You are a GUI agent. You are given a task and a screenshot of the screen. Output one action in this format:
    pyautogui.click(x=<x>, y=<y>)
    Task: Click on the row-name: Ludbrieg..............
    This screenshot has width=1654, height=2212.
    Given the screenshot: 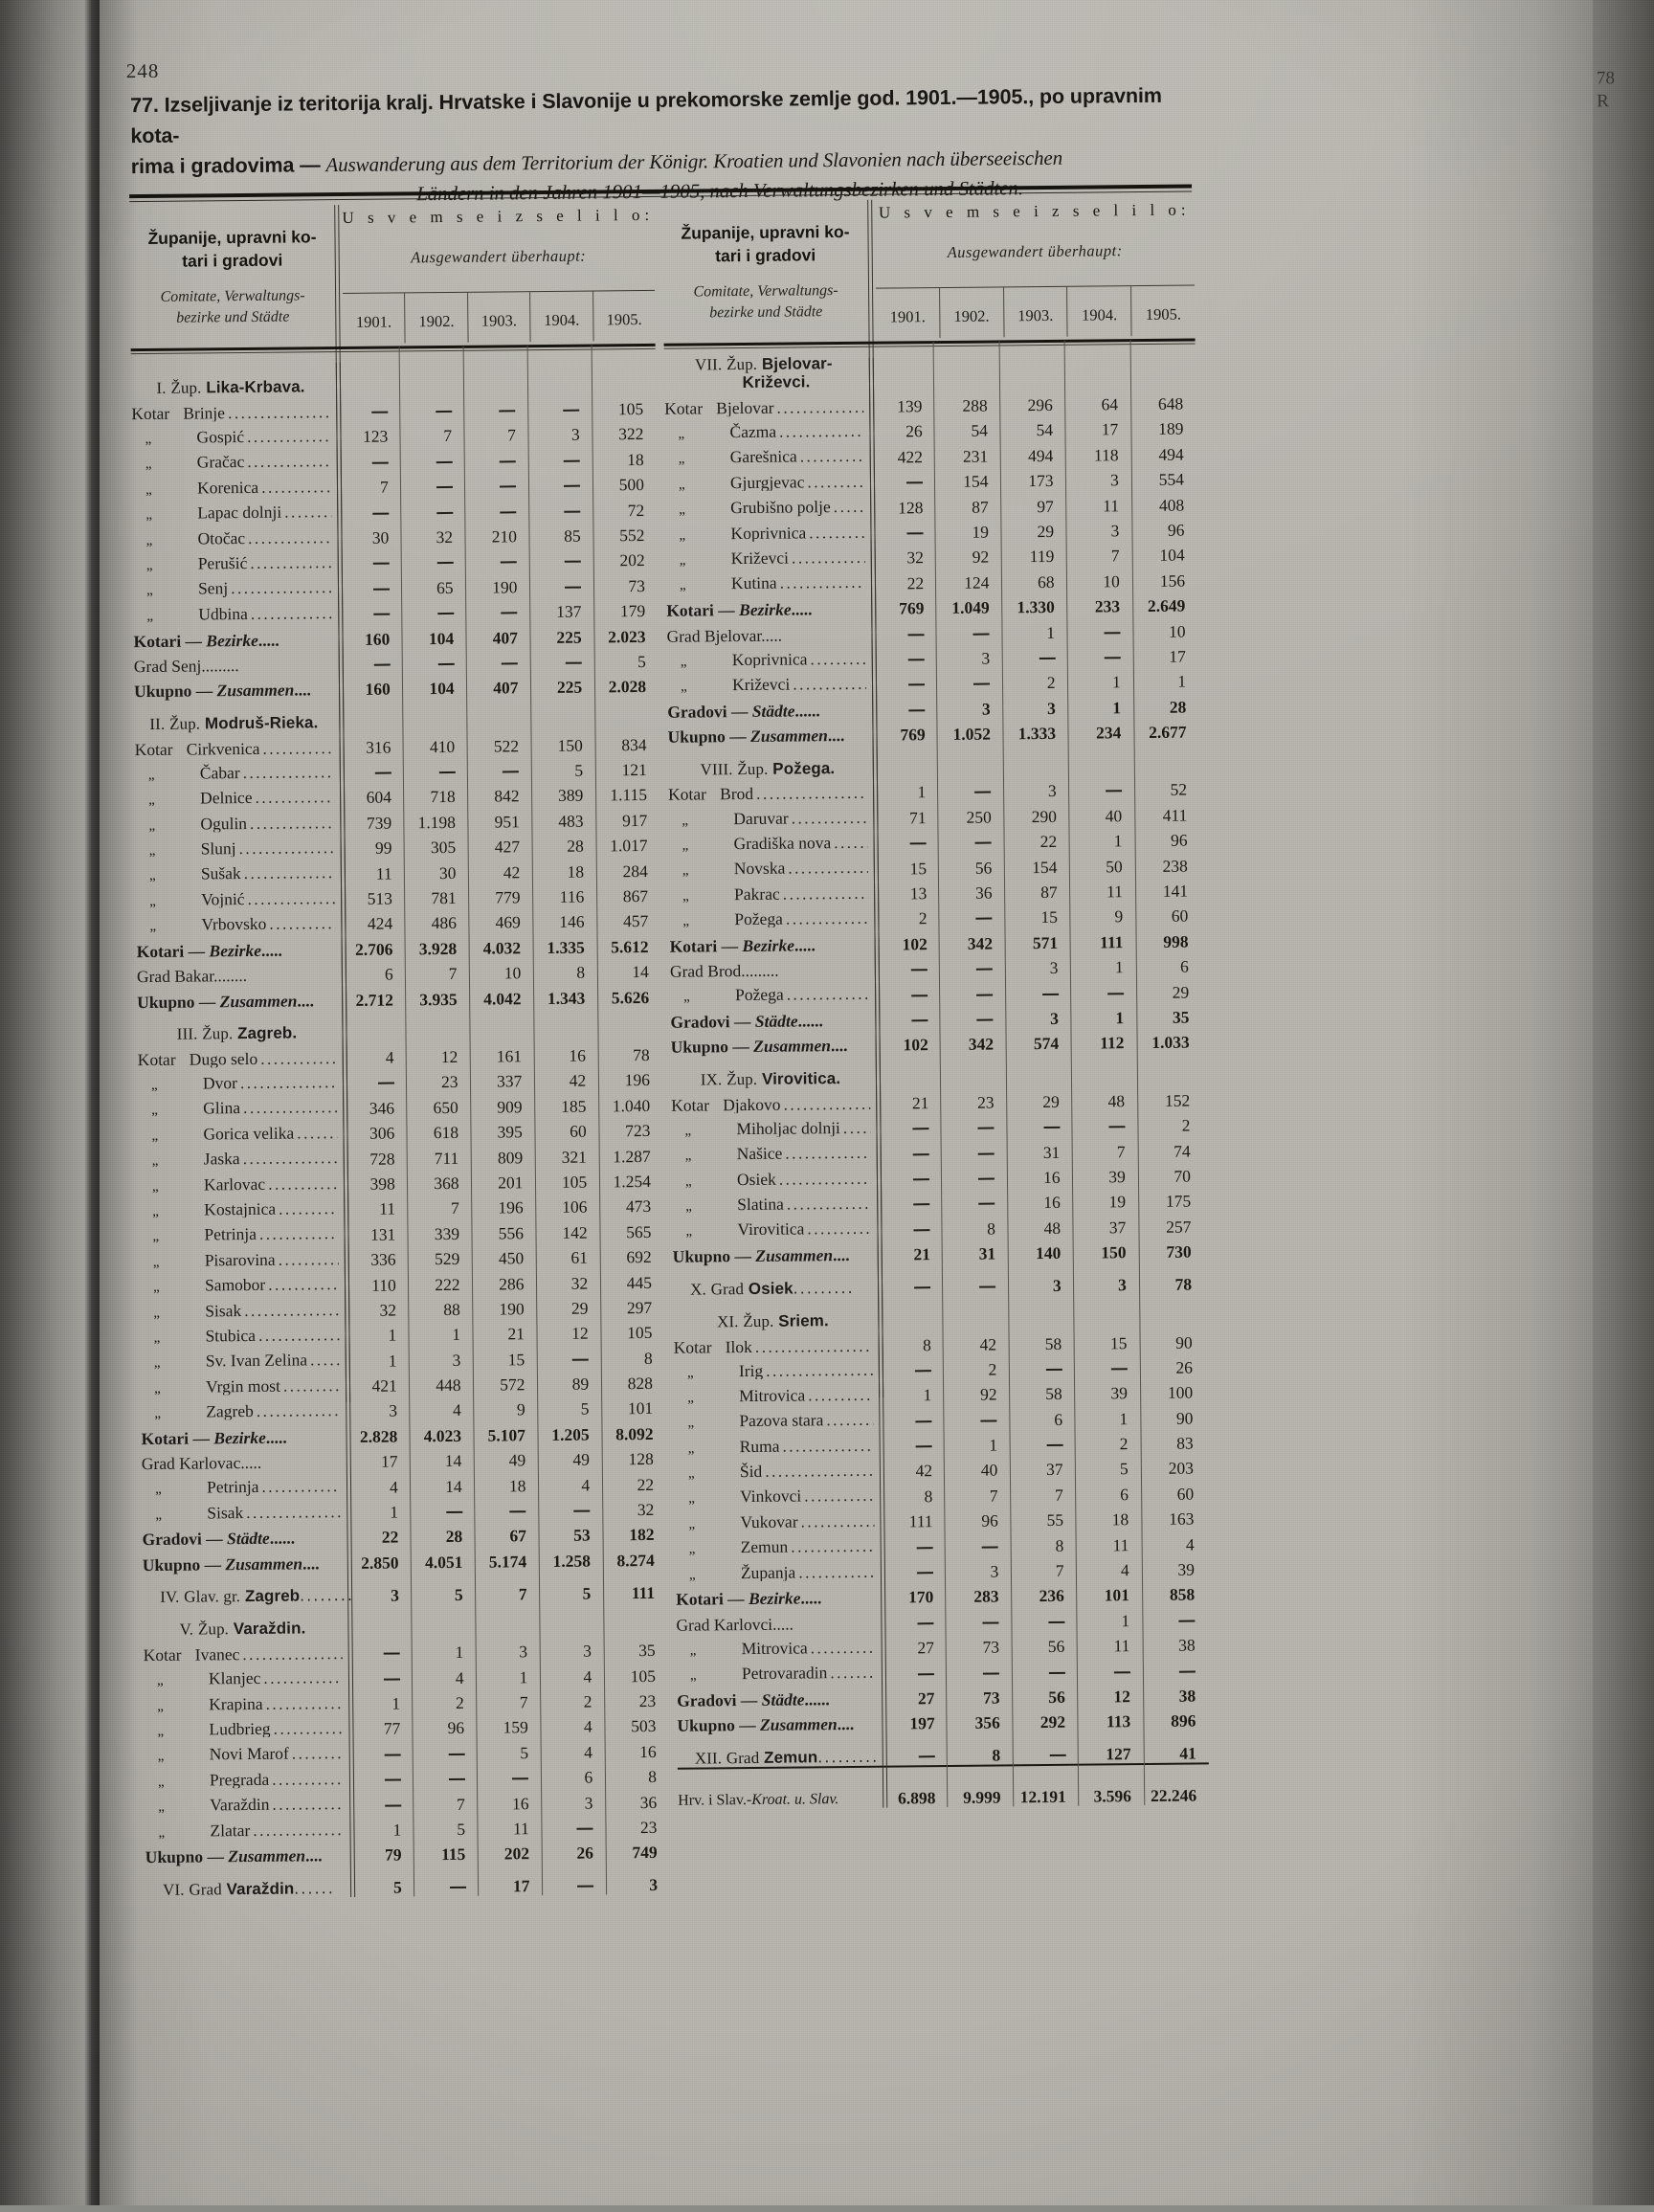 What is the action you would take?
    pyautogui.click(x=276, y=1728)
    